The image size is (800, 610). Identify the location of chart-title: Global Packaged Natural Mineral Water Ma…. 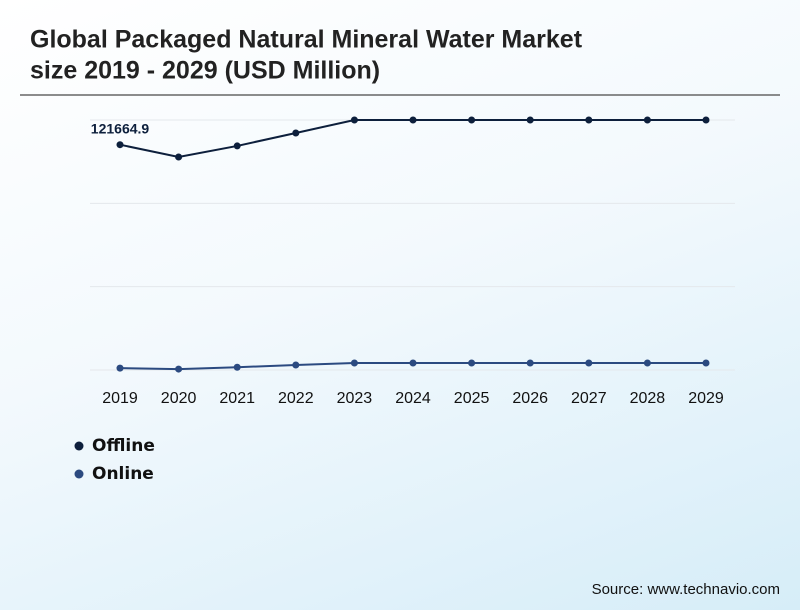
(306, 40).